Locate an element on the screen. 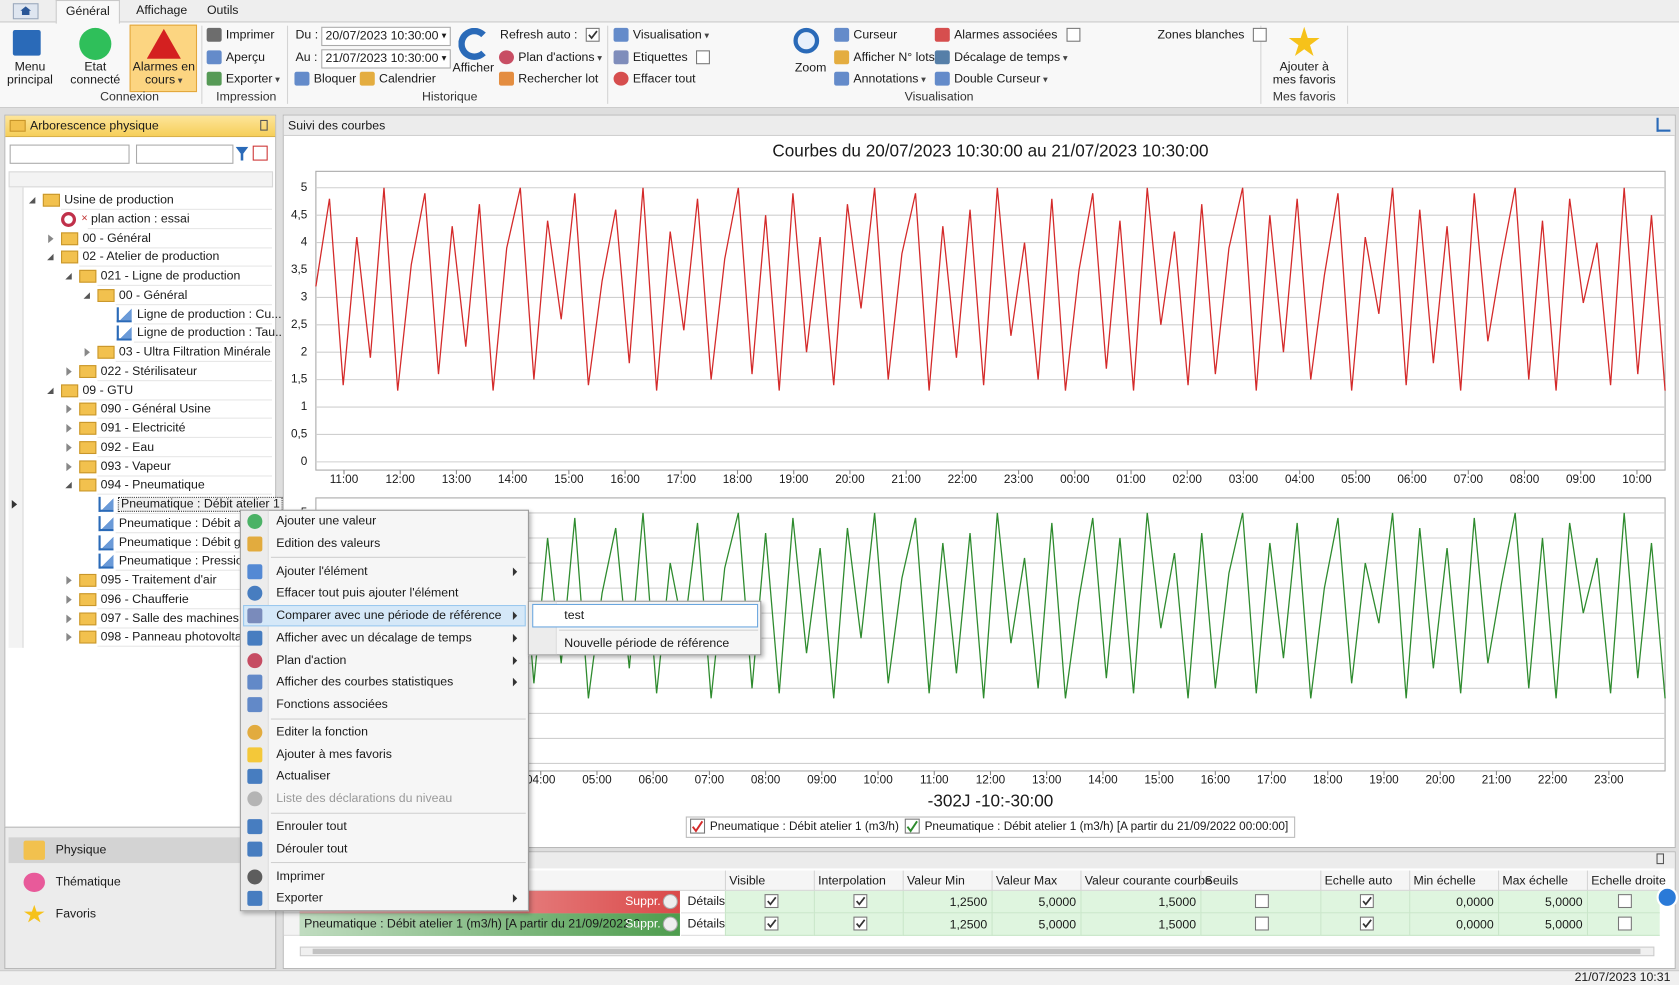  ribbon-button: Effacer tout is located at coordinates (664, 79).